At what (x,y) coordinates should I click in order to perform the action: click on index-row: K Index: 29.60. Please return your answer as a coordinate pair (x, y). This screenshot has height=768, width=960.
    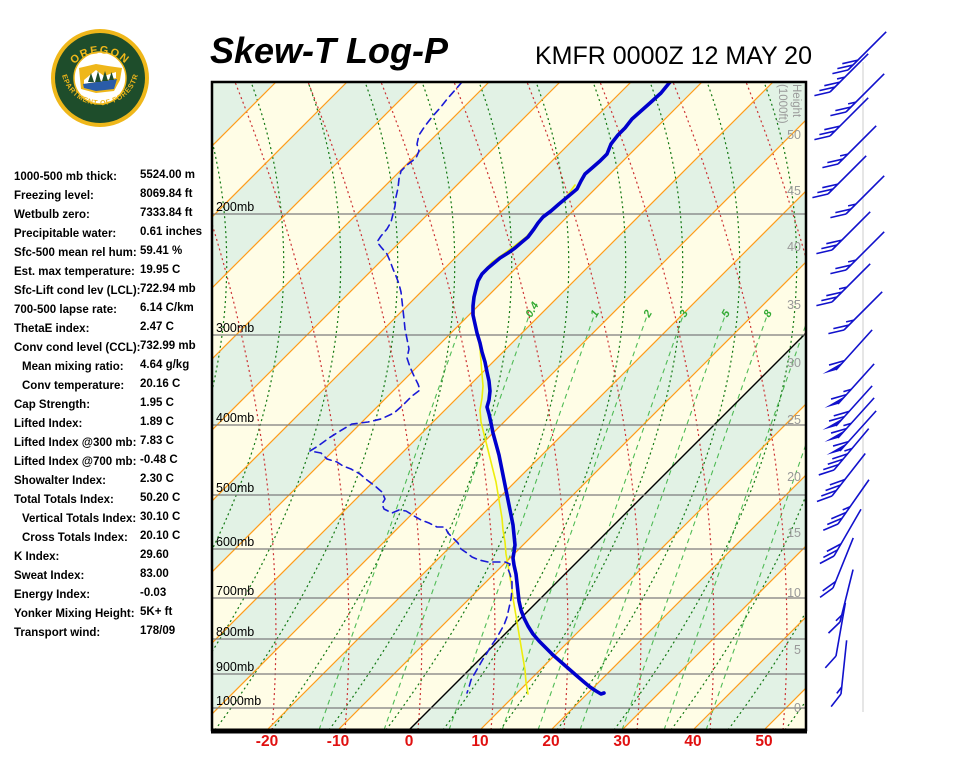
    Looking at the image, I should click on (114, 555).